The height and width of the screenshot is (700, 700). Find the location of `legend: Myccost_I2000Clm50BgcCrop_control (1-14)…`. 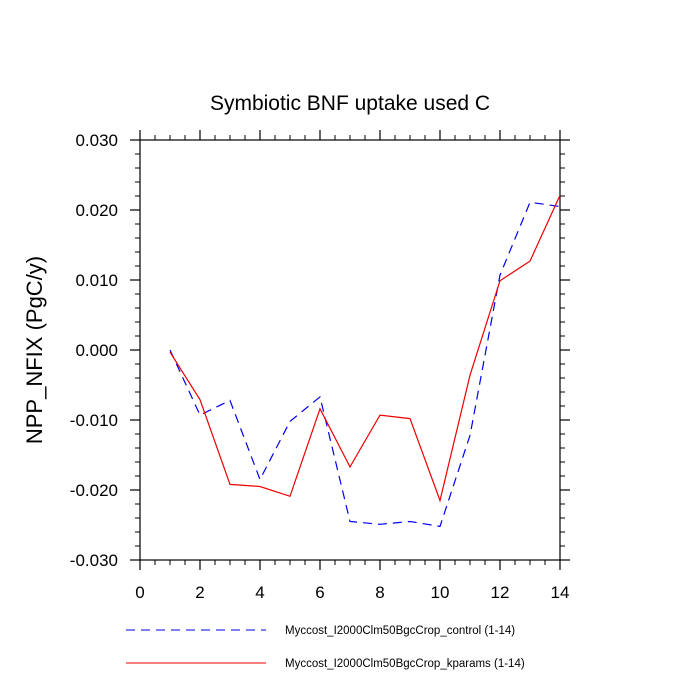

legend: Myccost_I2000Clm50BgcCrop_control (1-14)… is located at coordinates (325, 647).